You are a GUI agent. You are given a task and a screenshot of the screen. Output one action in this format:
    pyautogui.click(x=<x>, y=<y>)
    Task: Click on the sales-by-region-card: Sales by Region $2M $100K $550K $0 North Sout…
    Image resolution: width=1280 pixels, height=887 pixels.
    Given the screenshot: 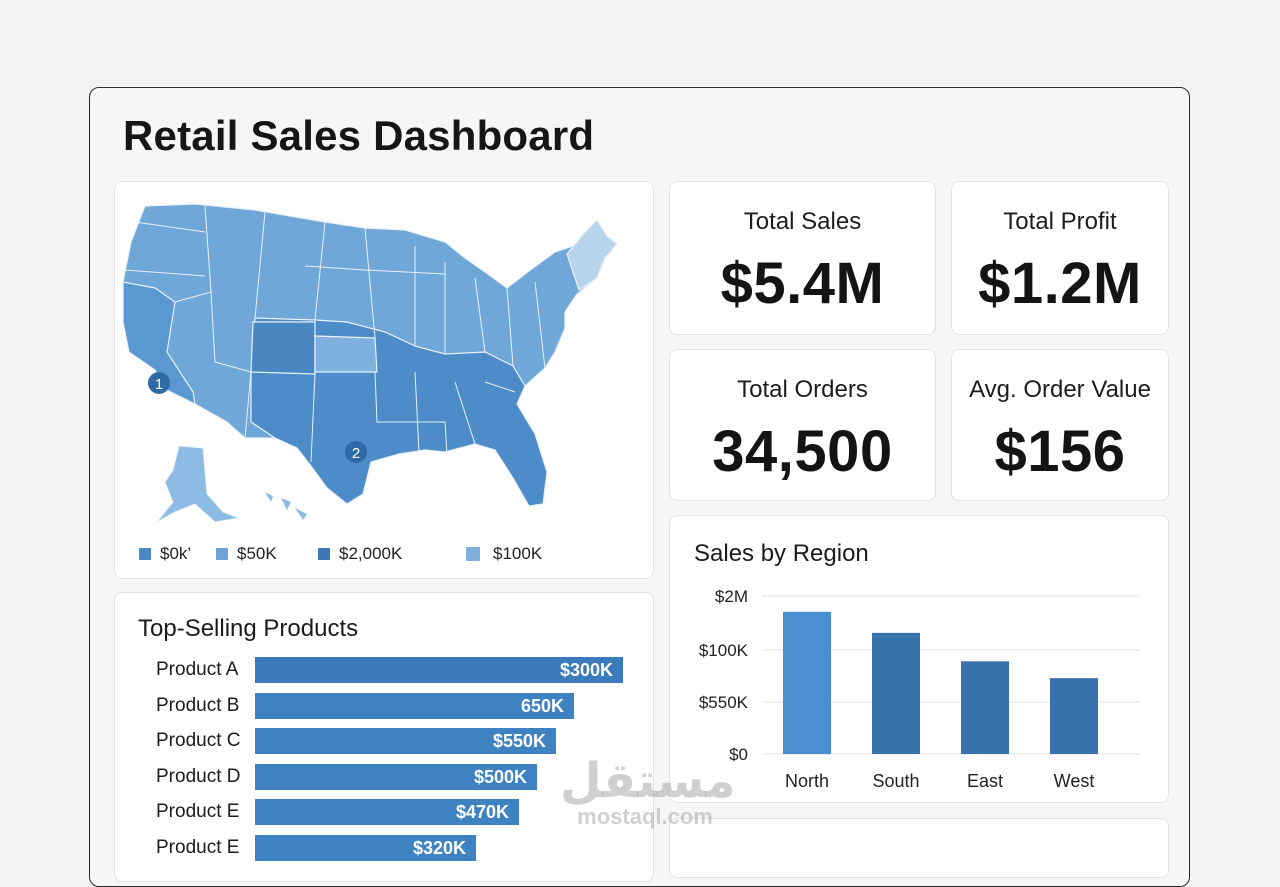 What is the action you would take?
    pyautogui.click(x=919, y=659)
    